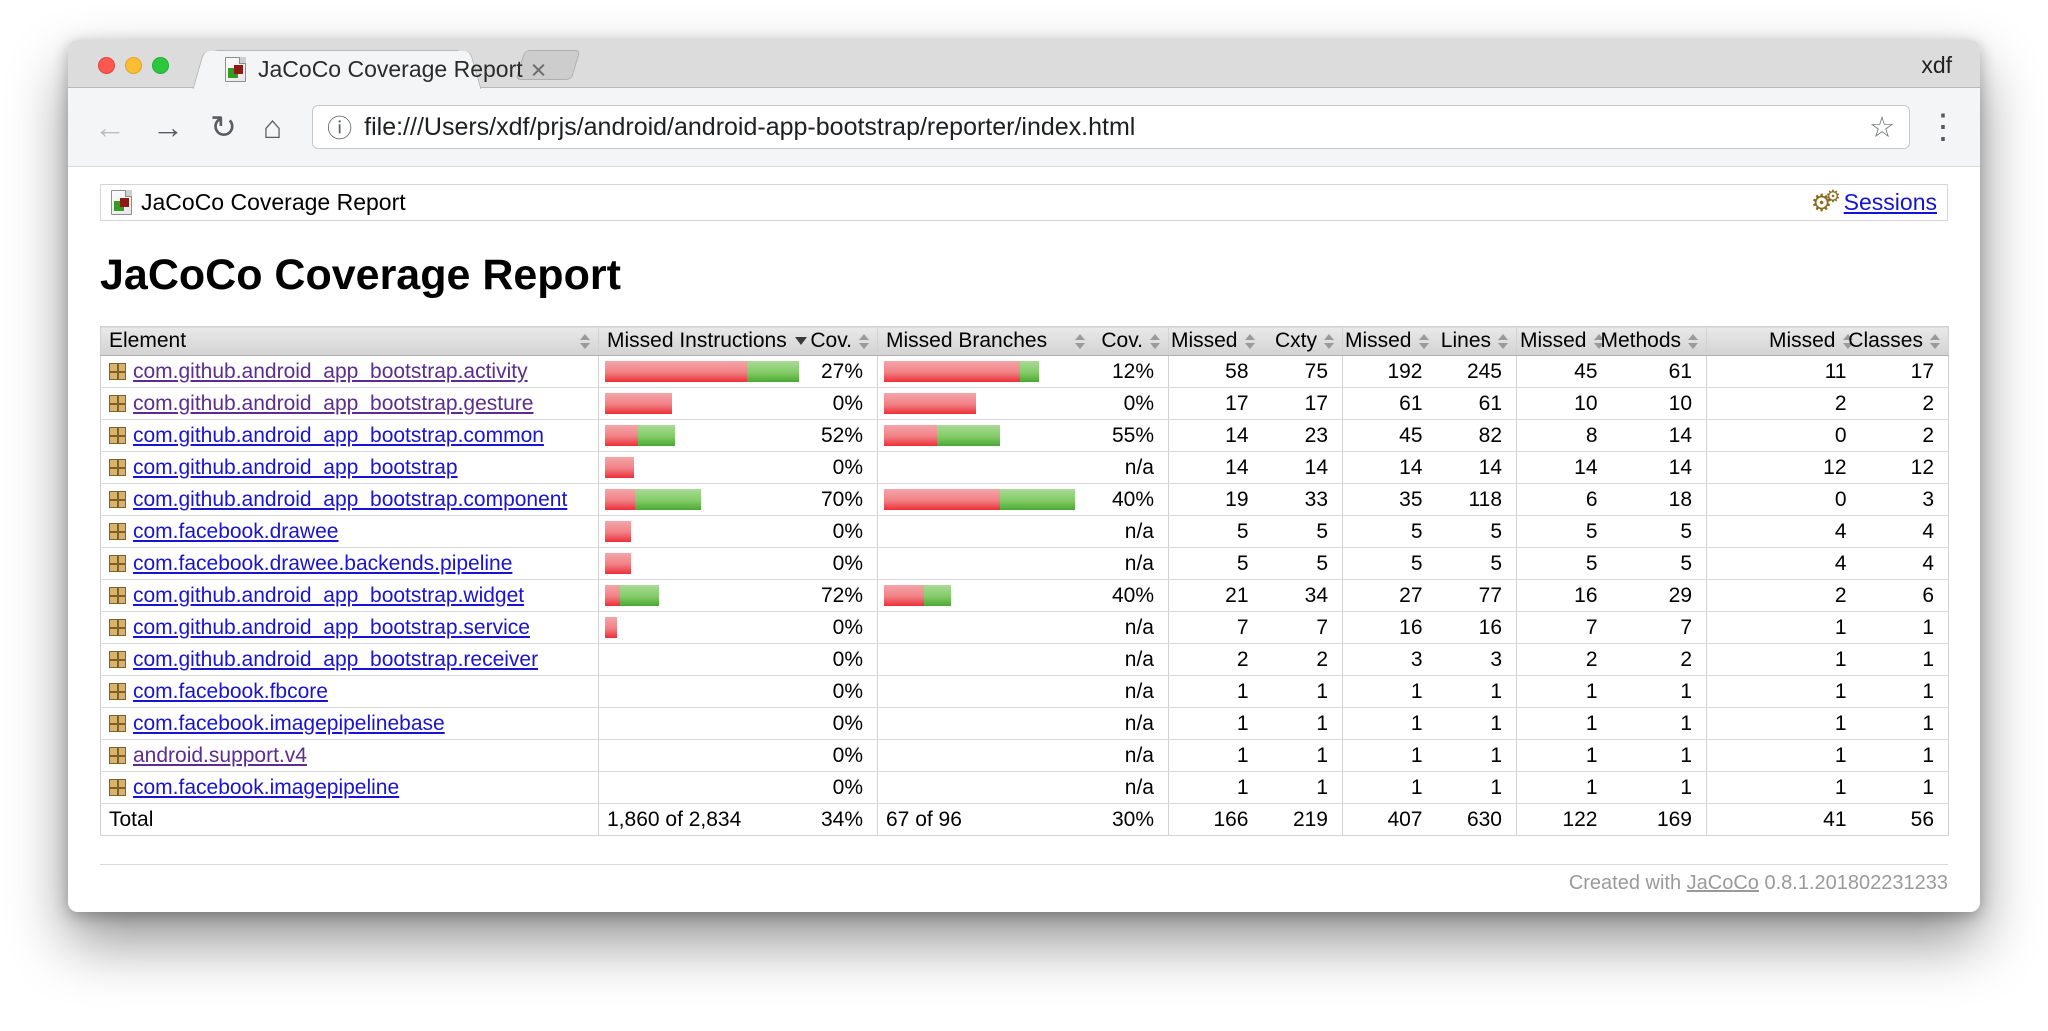  I want to click on column-header-cxty: Cxty, so click(1302, 341).